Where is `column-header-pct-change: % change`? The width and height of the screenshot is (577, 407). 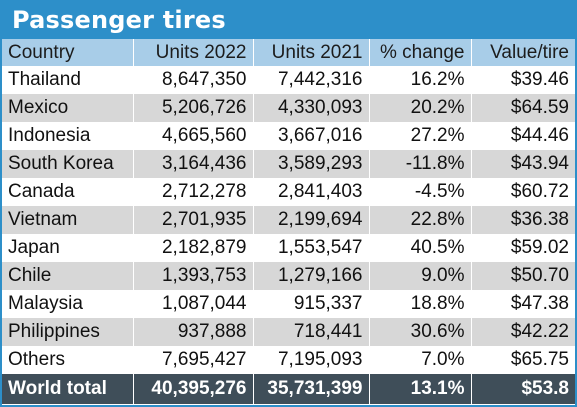
column-header-pct-change: % change is located at coordinates (420, 52).